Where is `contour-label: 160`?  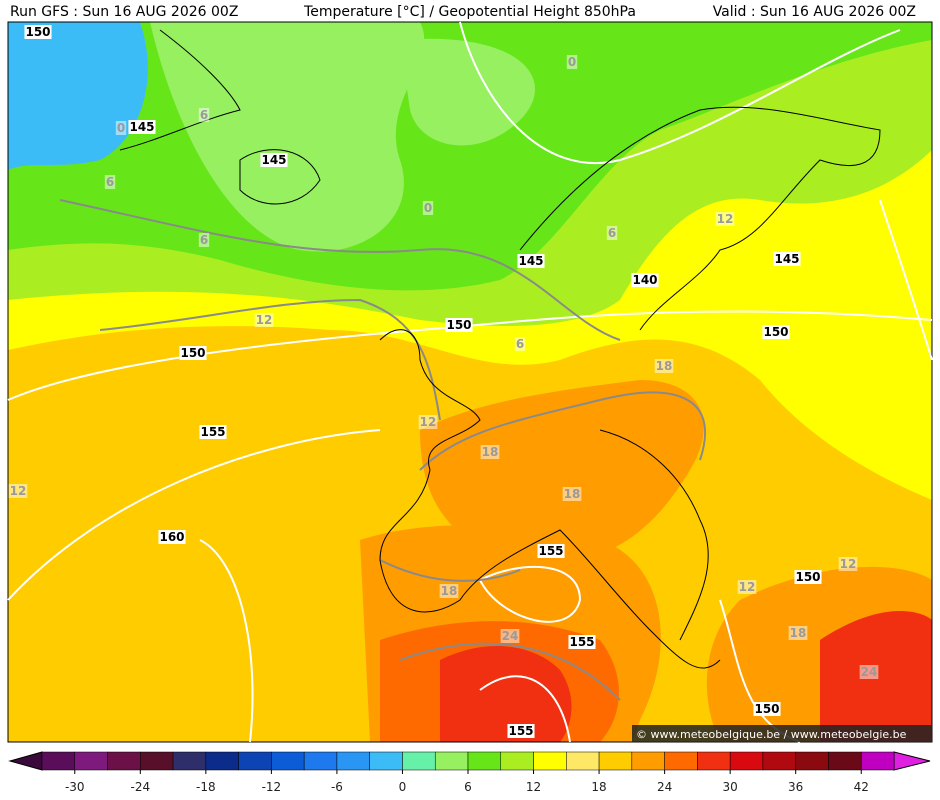
contour-label: 160 is located at coordinates (171, 537).